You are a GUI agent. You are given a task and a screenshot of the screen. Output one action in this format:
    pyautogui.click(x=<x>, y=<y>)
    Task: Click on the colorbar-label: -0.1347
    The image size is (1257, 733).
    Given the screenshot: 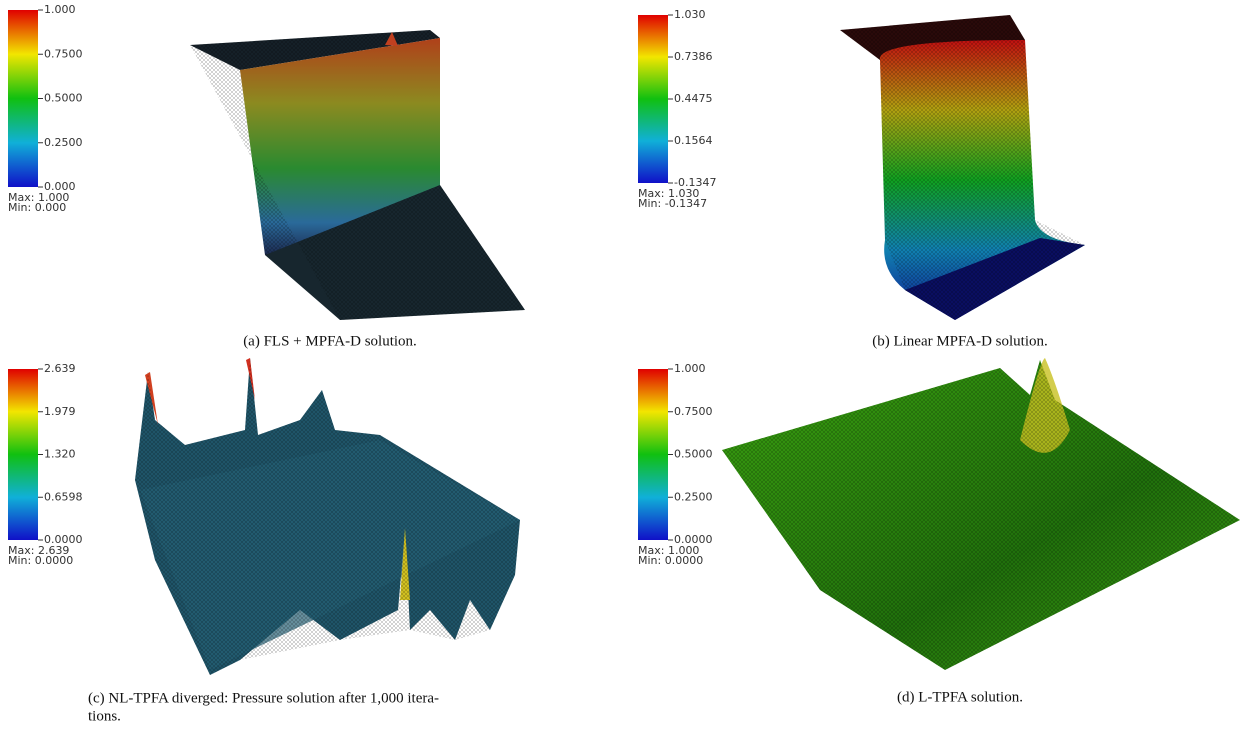 What is the action you would take?
    pyautogui.click(x=695, y=182)
    